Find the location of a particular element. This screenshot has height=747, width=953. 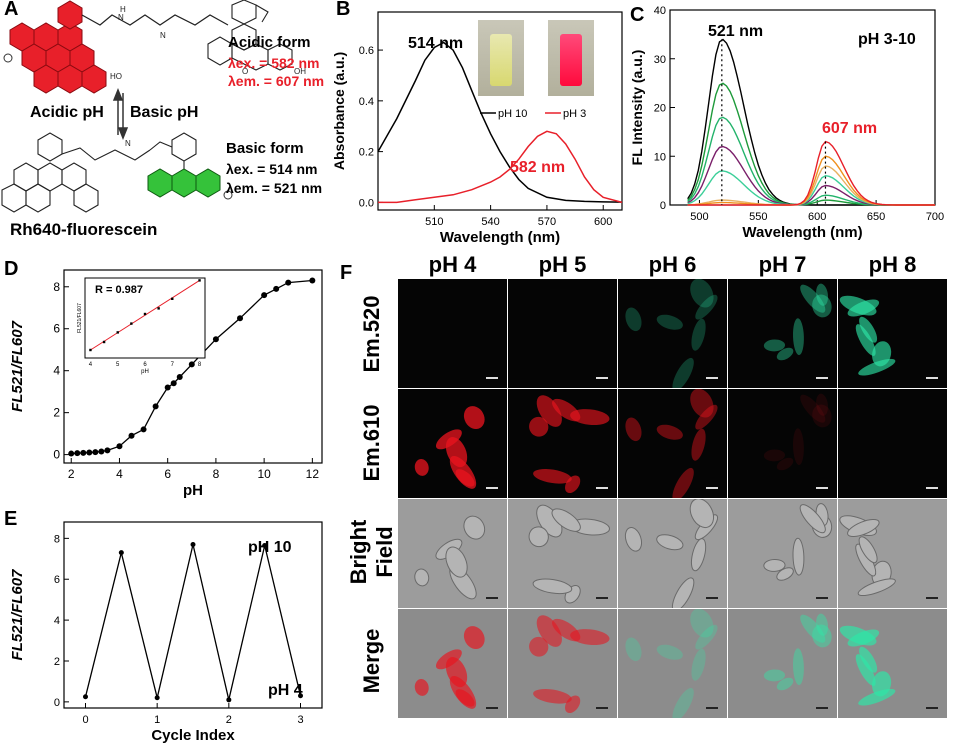

y-tick-label: 0 is located at coordinates (56, 455).